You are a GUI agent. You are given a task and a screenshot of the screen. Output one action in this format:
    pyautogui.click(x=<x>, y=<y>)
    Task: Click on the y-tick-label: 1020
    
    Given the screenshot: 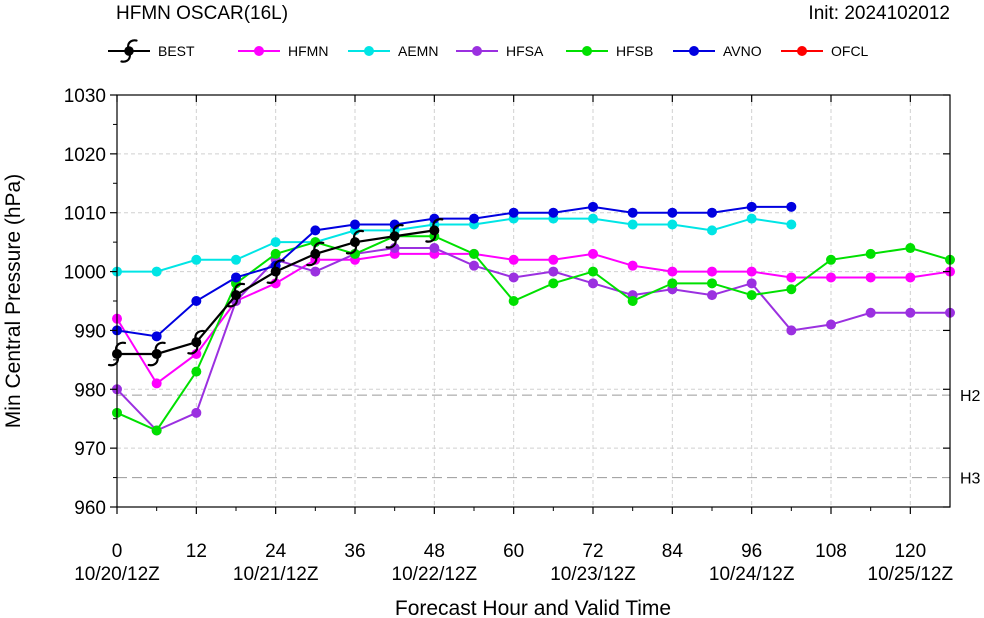 What is the action you would take?
    pyautogui.click(x=85, y=155)
    